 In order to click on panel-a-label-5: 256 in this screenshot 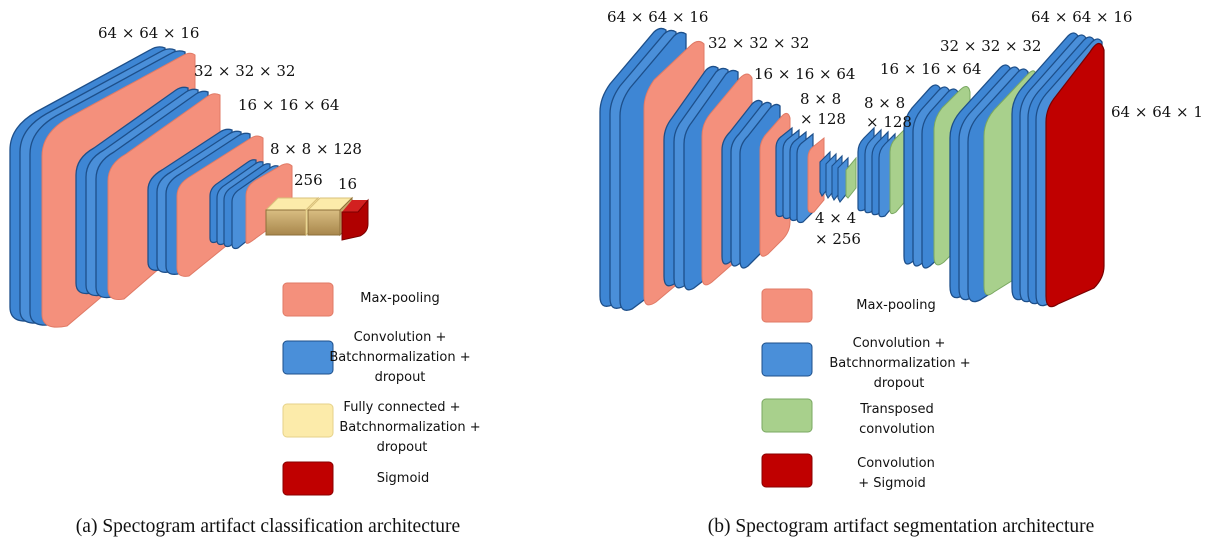, I will do `click(308, 180)`.